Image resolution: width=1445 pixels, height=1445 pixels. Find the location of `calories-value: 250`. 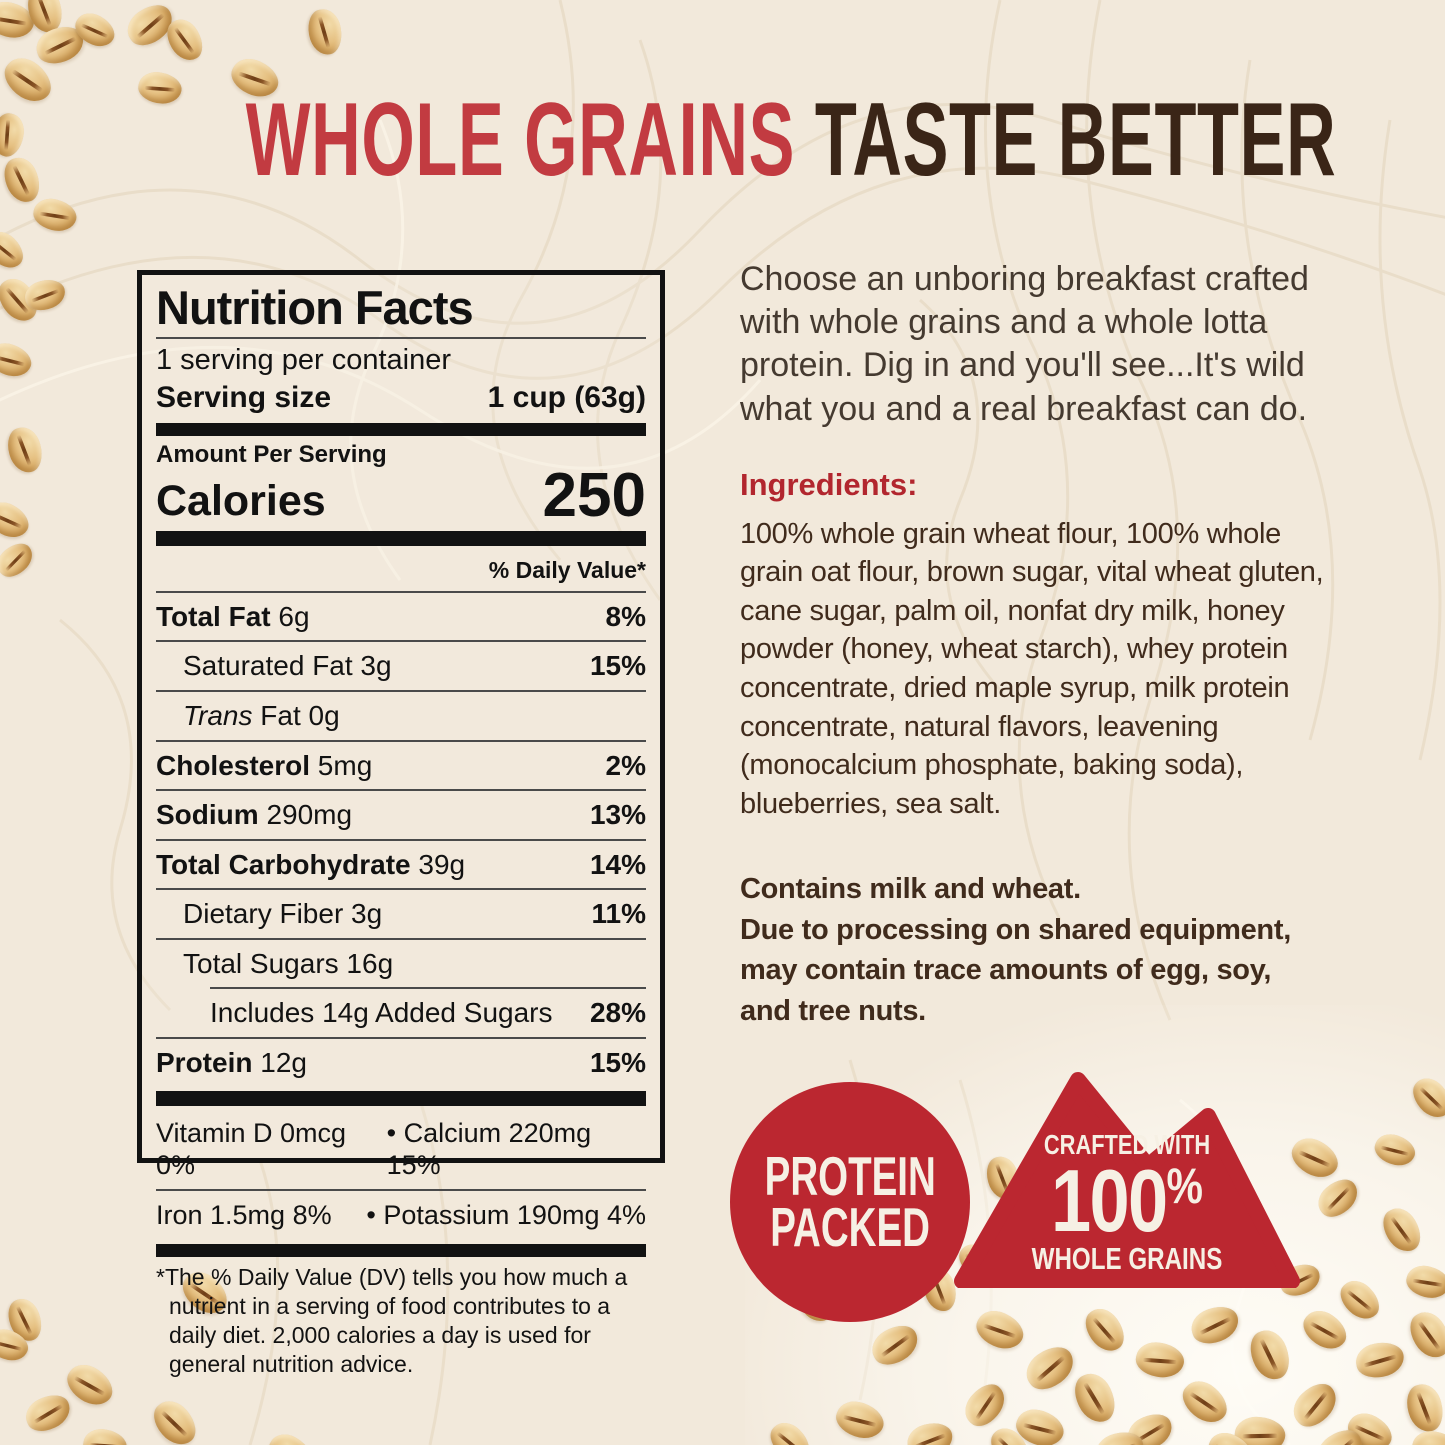

calories-value: 250 is located at coordinates (594, 495).